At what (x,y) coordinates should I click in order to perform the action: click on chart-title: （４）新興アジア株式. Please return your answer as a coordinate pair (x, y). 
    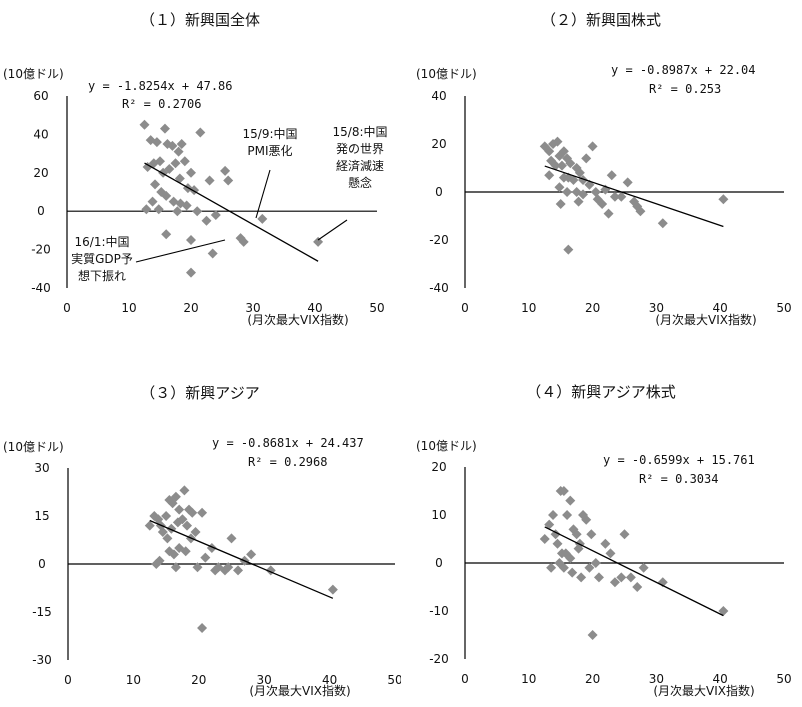
    Looking at the image, I should click on (600, 392).